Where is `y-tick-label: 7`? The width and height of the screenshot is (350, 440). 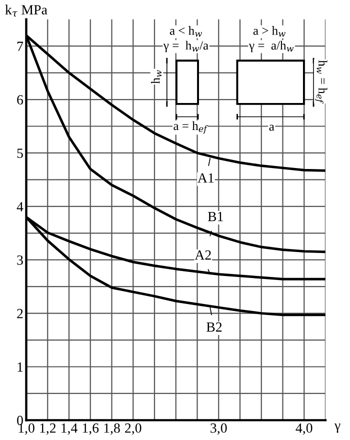 y-tick-label: 7 is located at coordinates (20, 46).